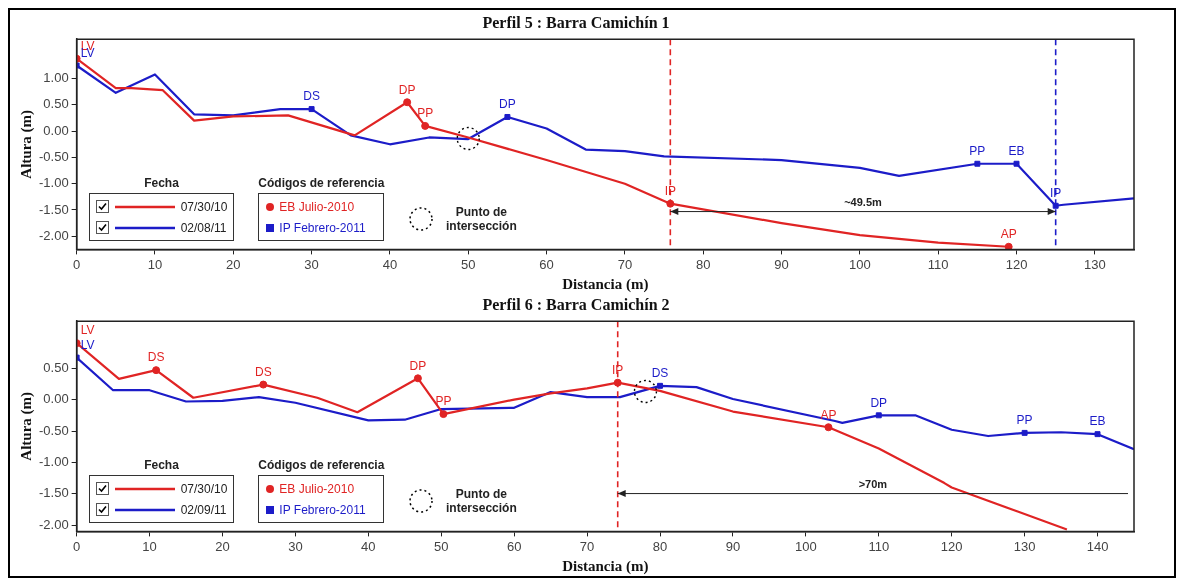 The height and width of the screenshot is (578, 1183). Describe the element at coordinates (576, 304) in the screenshot. I see `chart-title: Perfil 6 : Barra Camichín 2` at that location.